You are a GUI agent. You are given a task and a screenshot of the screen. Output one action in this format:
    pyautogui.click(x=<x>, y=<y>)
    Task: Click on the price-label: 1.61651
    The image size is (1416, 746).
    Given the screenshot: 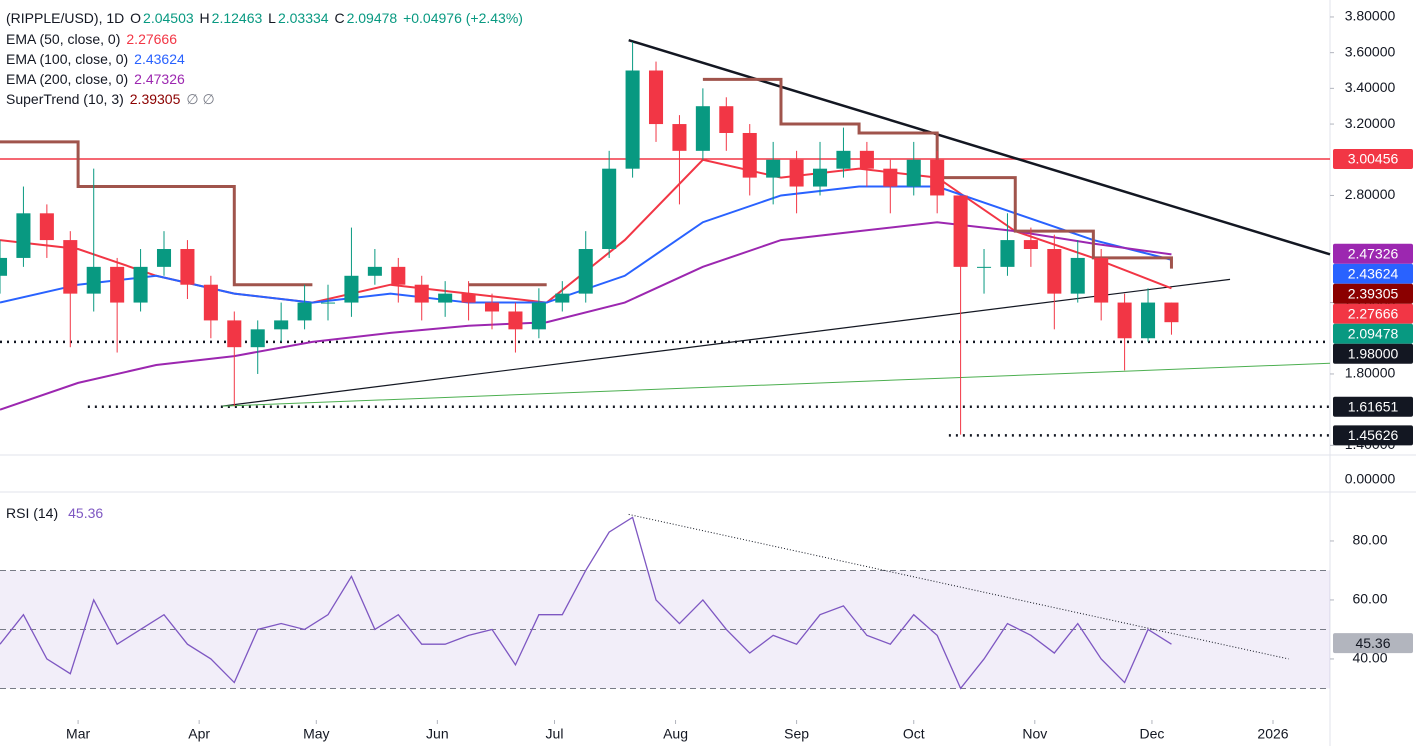 What is the action you would take?
    pyautogui.click(x=1373, y=406)
    